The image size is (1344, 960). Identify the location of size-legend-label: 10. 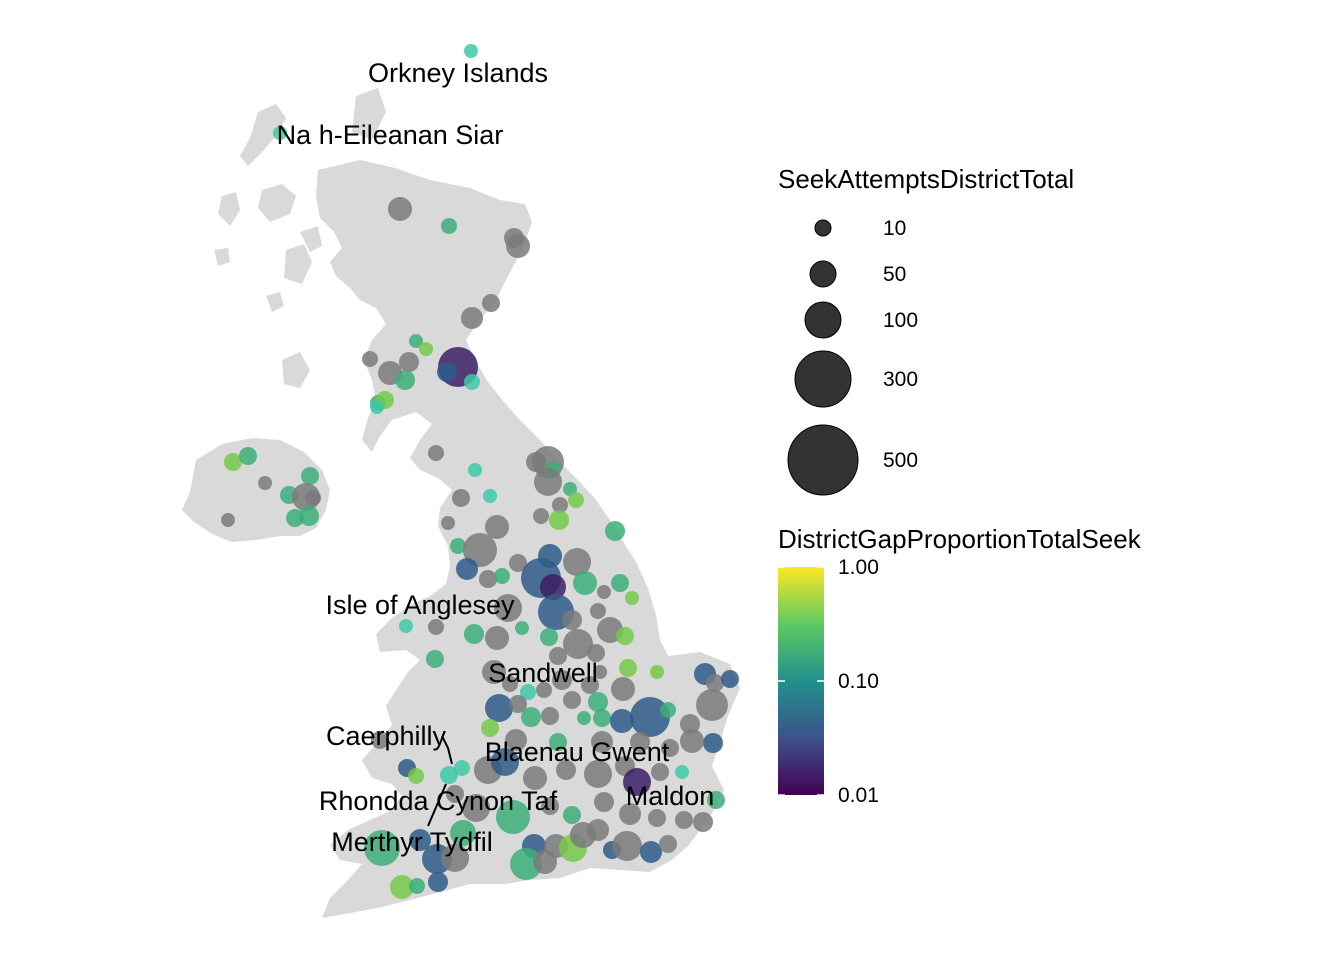
(894, 228).